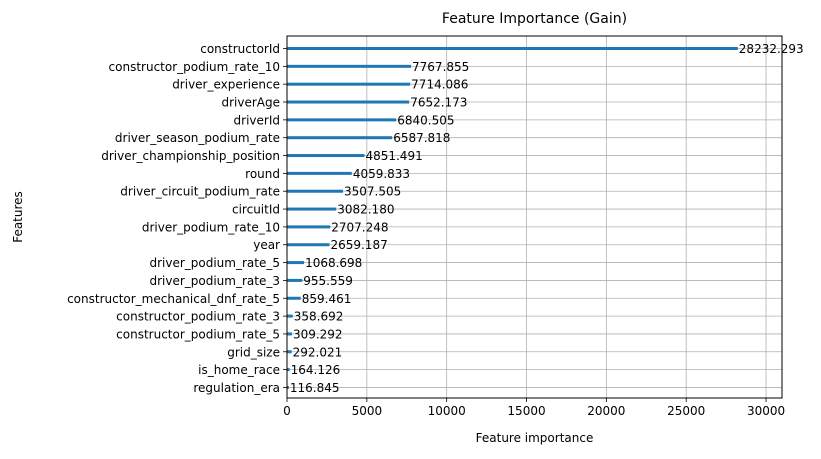 Image resolution: width=821 pixels, height=459 pixels. Describe the element at coordinates (766, 411) in the screenshot. I see `x-tick-label: 30000` at that location.